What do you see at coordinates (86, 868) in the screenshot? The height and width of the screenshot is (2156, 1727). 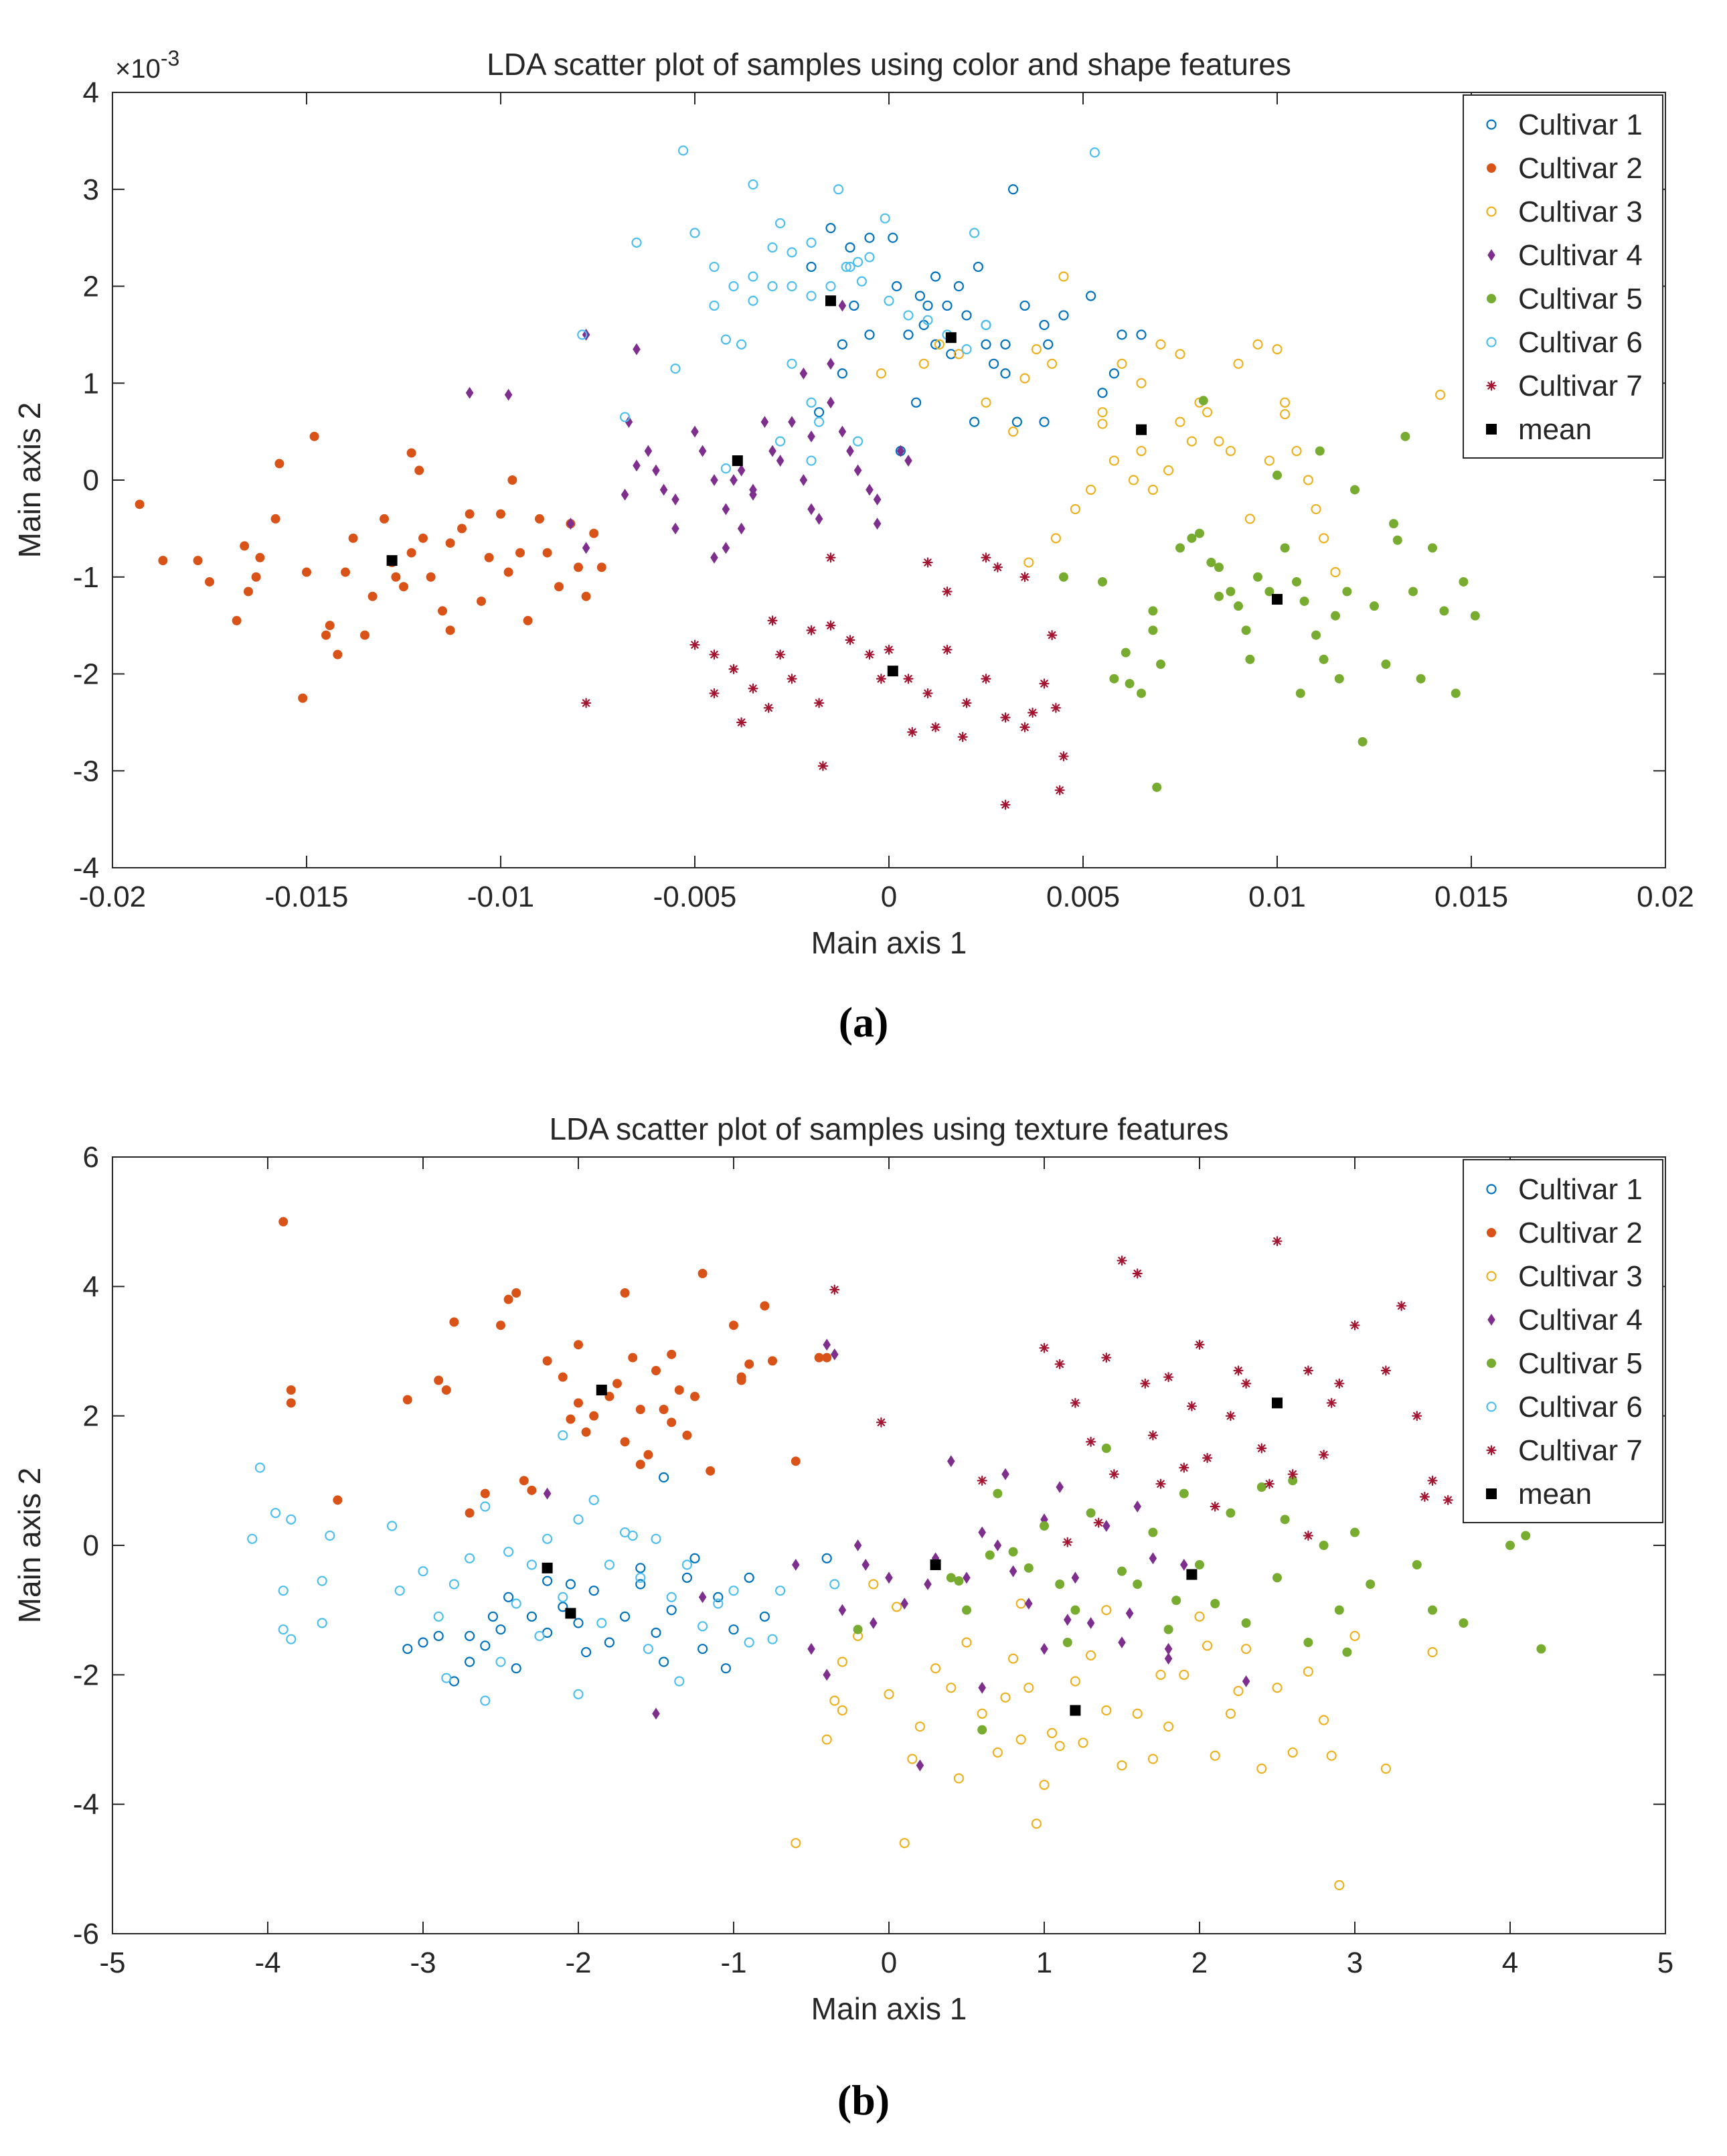 I see `a-y-tick-label: -4` at bounding box center [86, 868].